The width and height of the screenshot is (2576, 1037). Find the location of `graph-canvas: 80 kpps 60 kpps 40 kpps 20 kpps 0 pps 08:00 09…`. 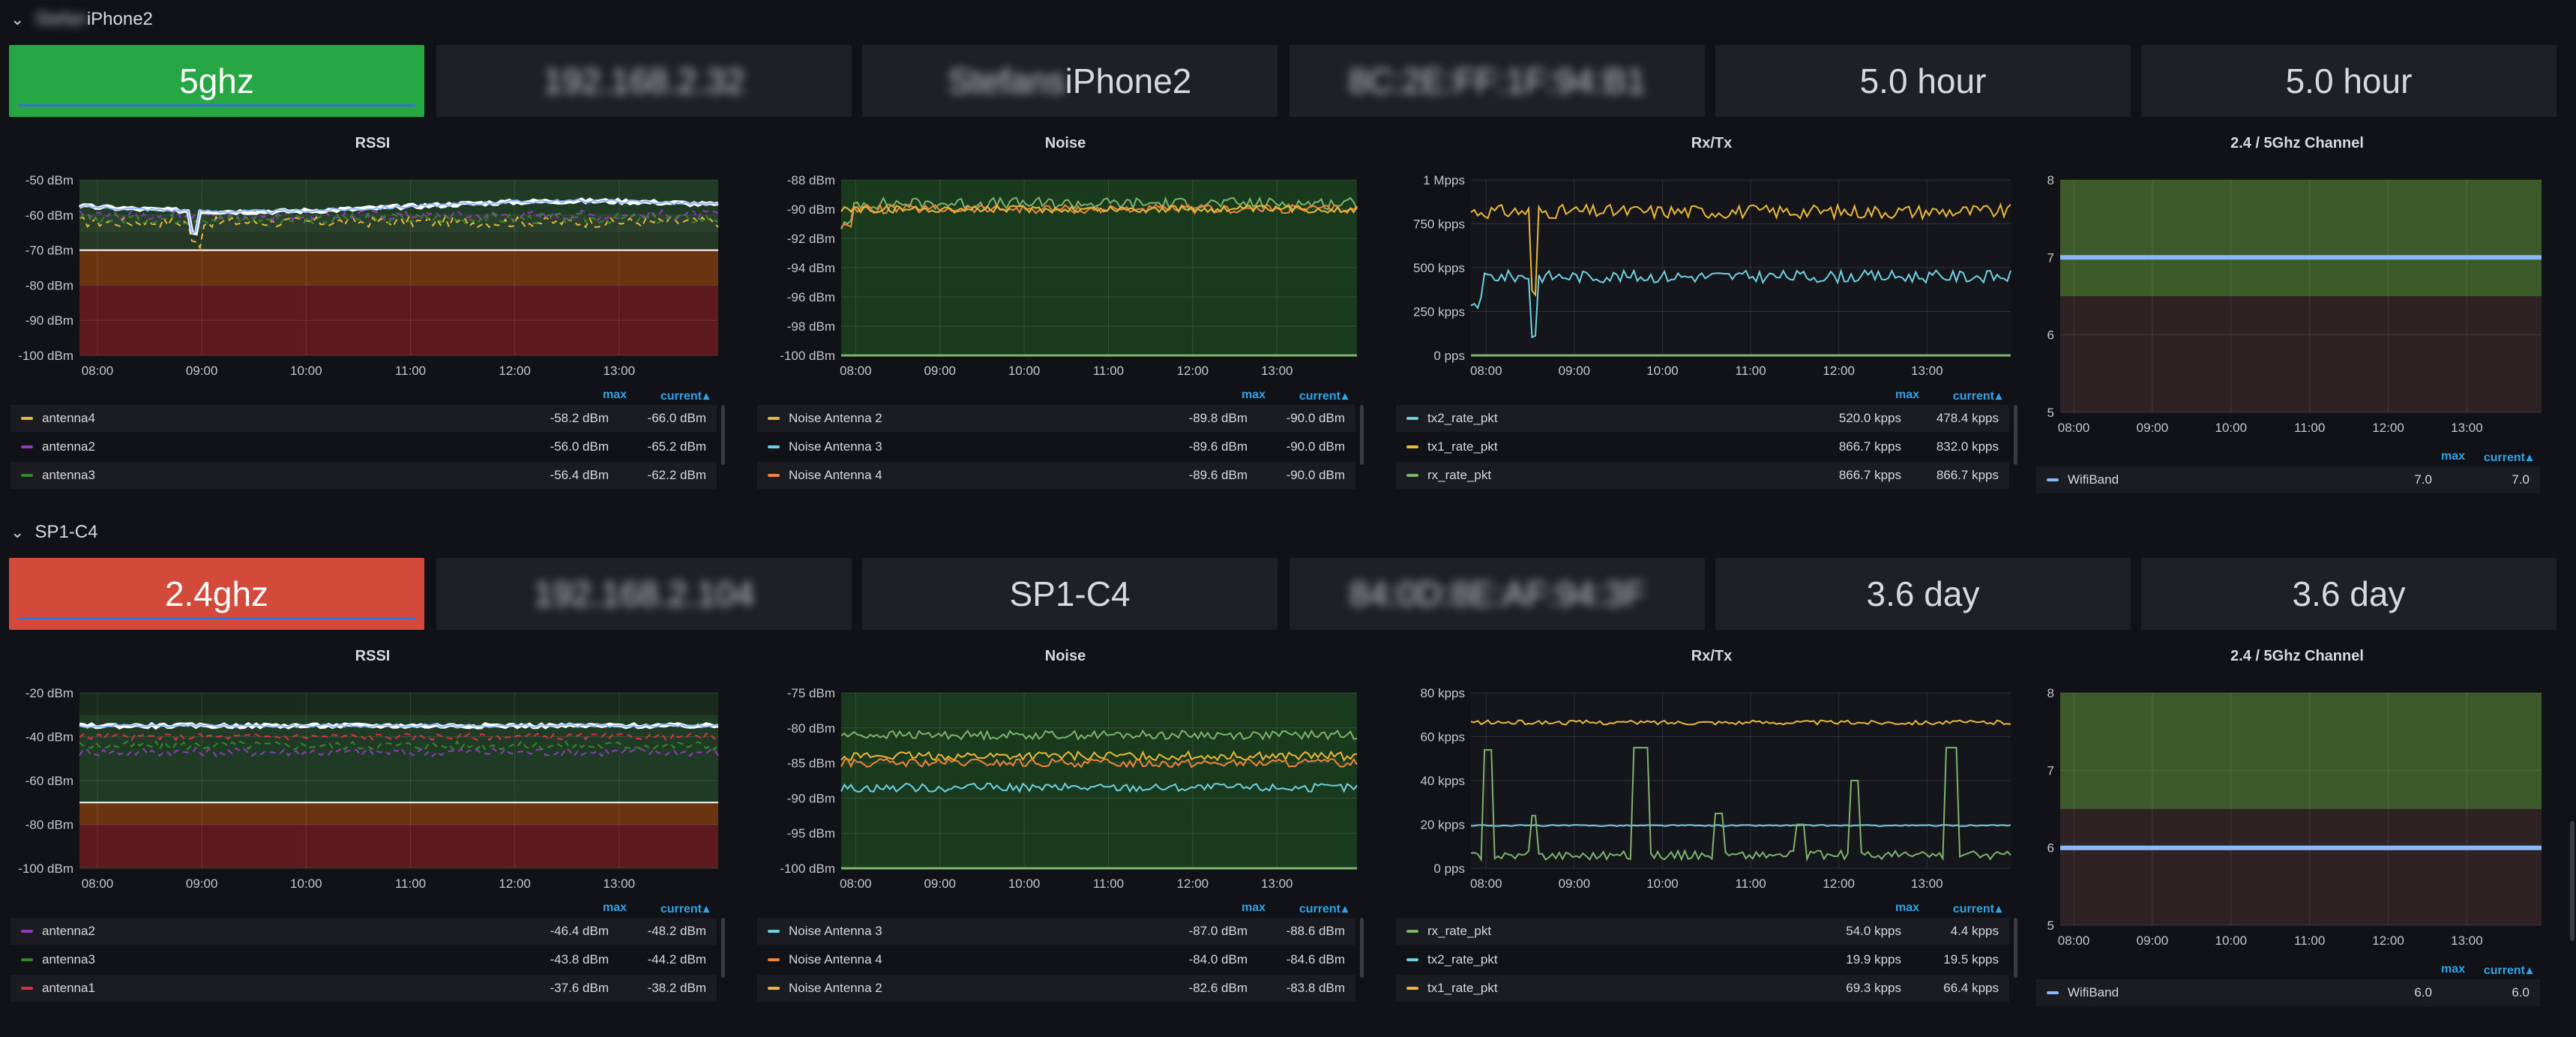

graph-canvas: 80 kpps 60 kpps 40 kpps 20 kpps 0 pps 08:00 09… is located at coordinates (1712, 773).